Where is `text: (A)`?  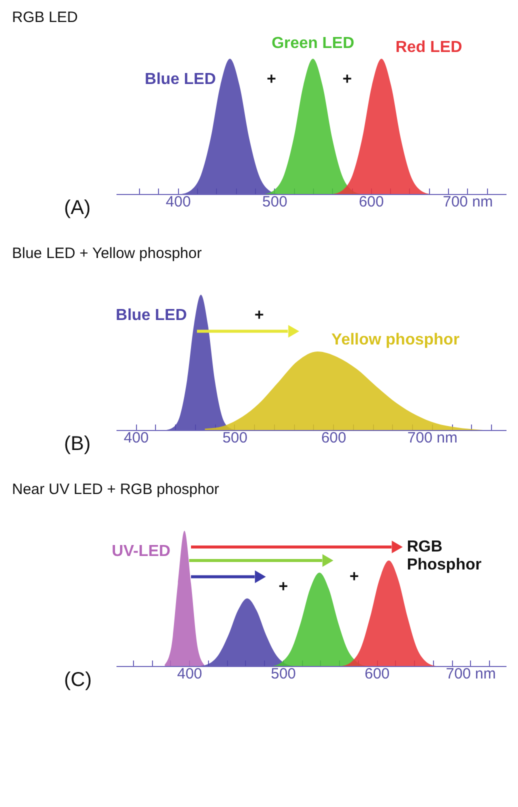
text: (A) is located at coordinates (77, 208).